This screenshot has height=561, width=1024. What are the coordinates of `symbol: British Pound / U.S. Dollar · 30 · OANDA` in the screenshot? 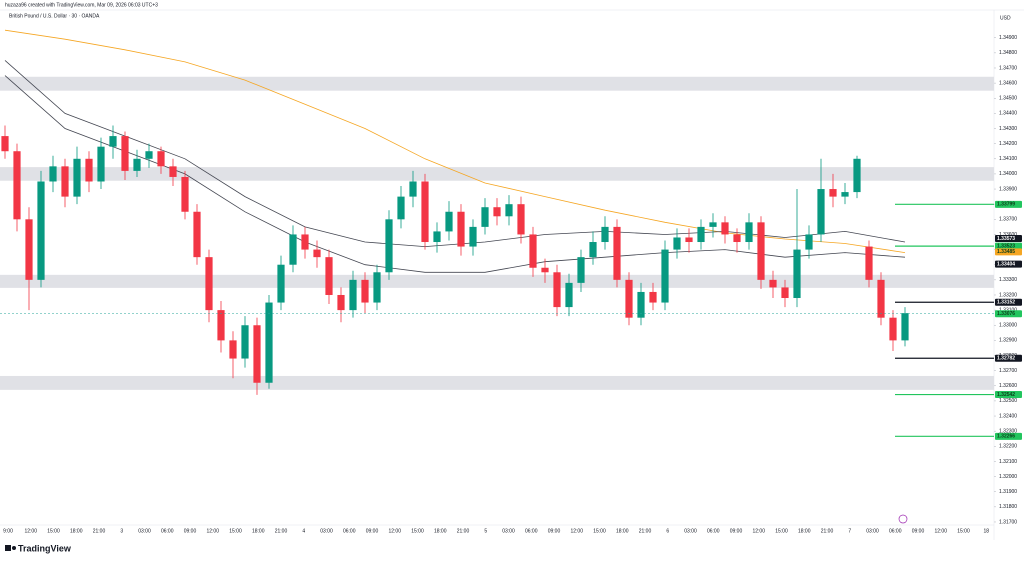 It's located at (54, 16).